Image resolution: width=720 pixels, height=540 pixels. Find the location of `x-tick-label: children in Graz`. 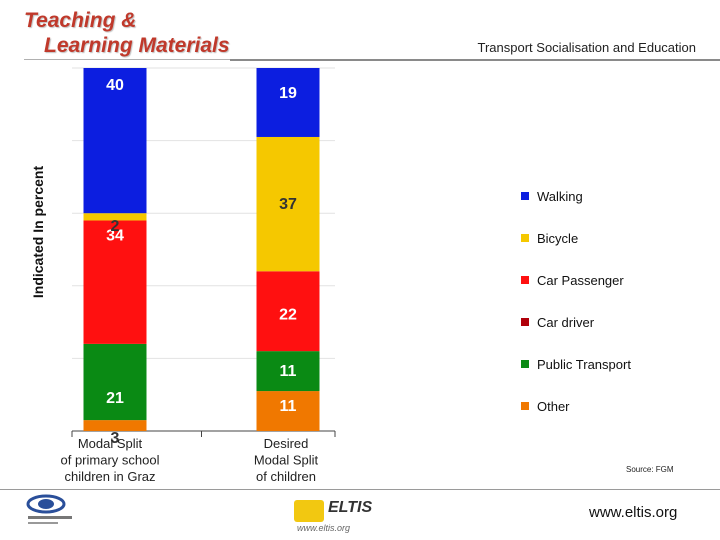

x-tick-label: children in Graz is located at coordinates (109, 476).